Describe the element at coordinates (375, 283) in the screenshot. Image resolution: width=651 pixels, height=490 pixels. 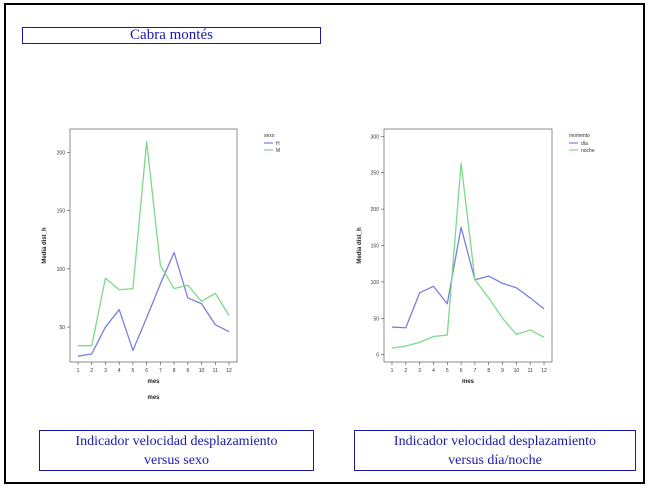
I see `momento-ytick-label: 100` at that location.